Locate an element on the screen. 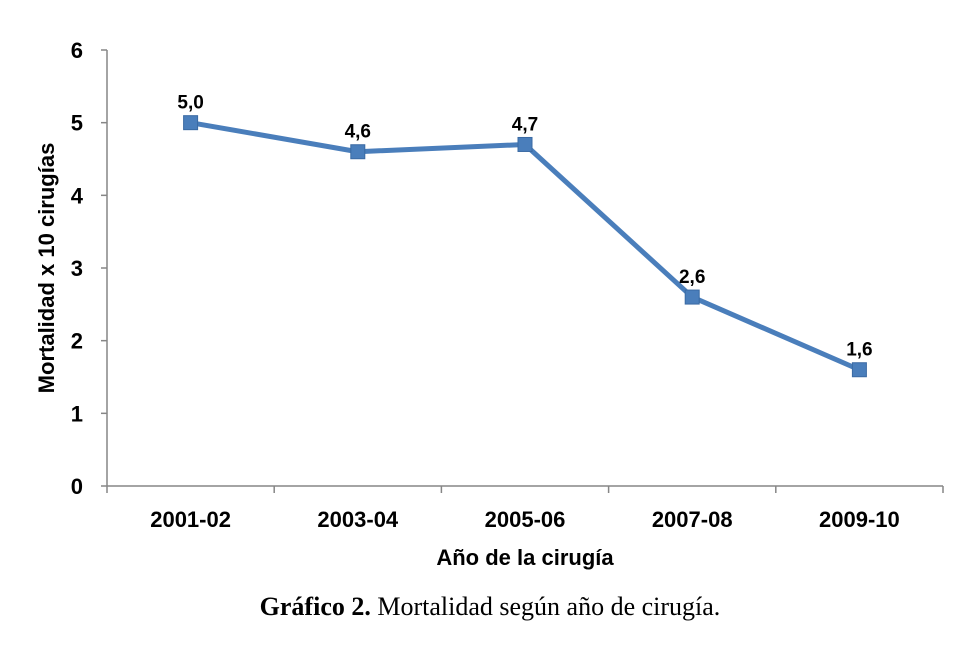  y-axis-title: Mortalidad x 10 cirugías is located at coordinates (46, 268).